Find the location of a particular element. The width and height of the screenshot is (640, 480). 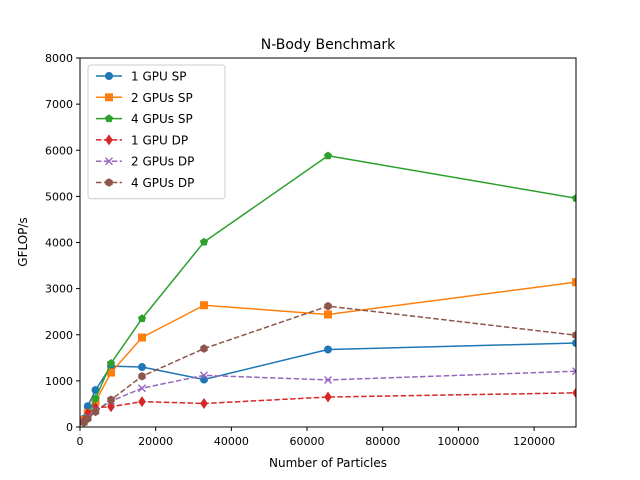

y-tick-label: 3000 is located at coordinates (59, 289).